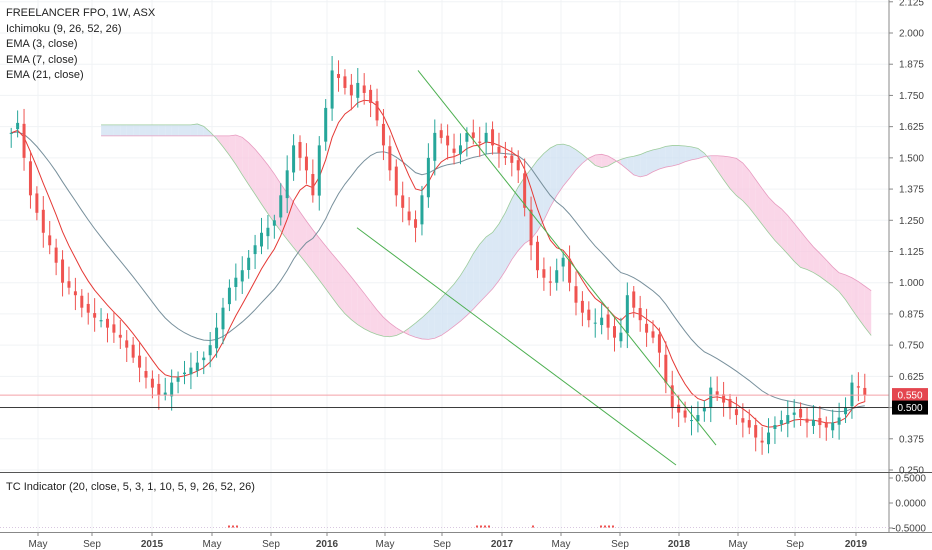 This screenshot has height=550, width=932. What do you see at coordinates (516, 346) in the screenshot?
I see `trendline-lower` at bounding box center [516, 346].